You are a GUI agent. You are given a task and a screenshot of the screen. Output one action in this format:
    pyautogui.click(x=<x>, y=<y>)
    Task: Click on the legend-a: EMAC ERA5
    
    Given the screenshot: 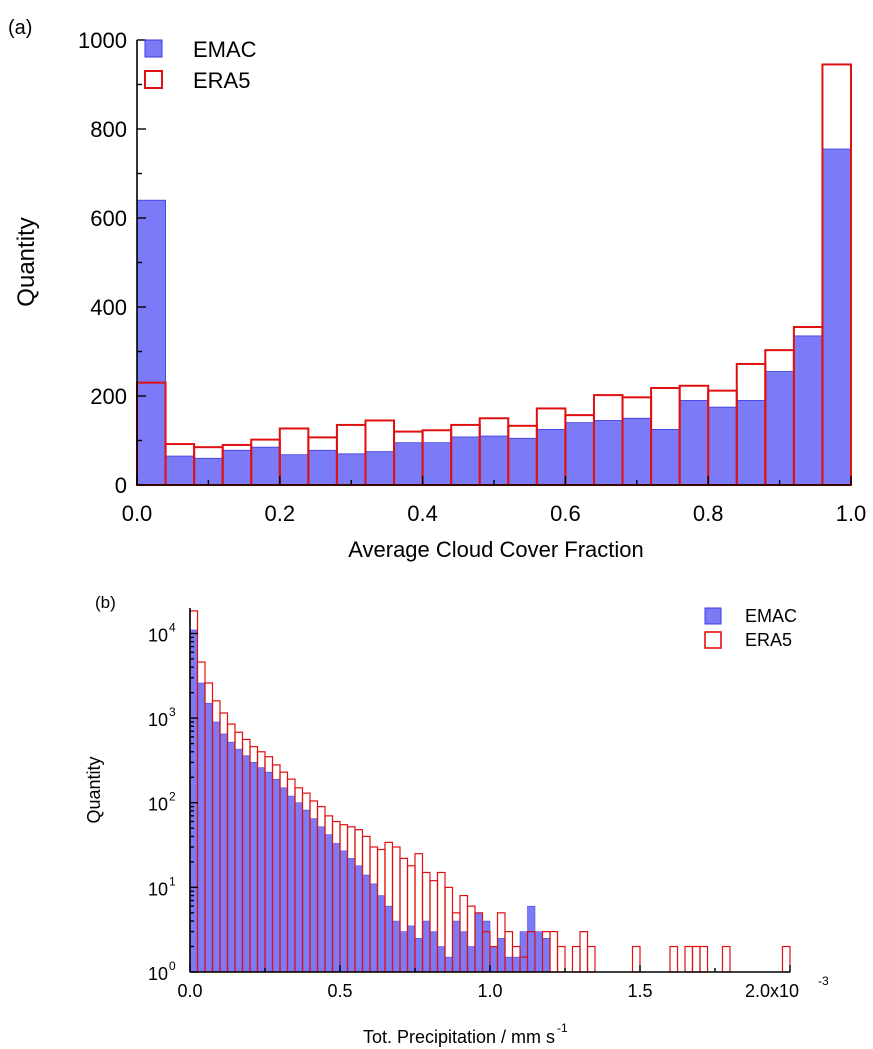 What is the action you would take?
    pyautogui.click(x=200, y=65)
    